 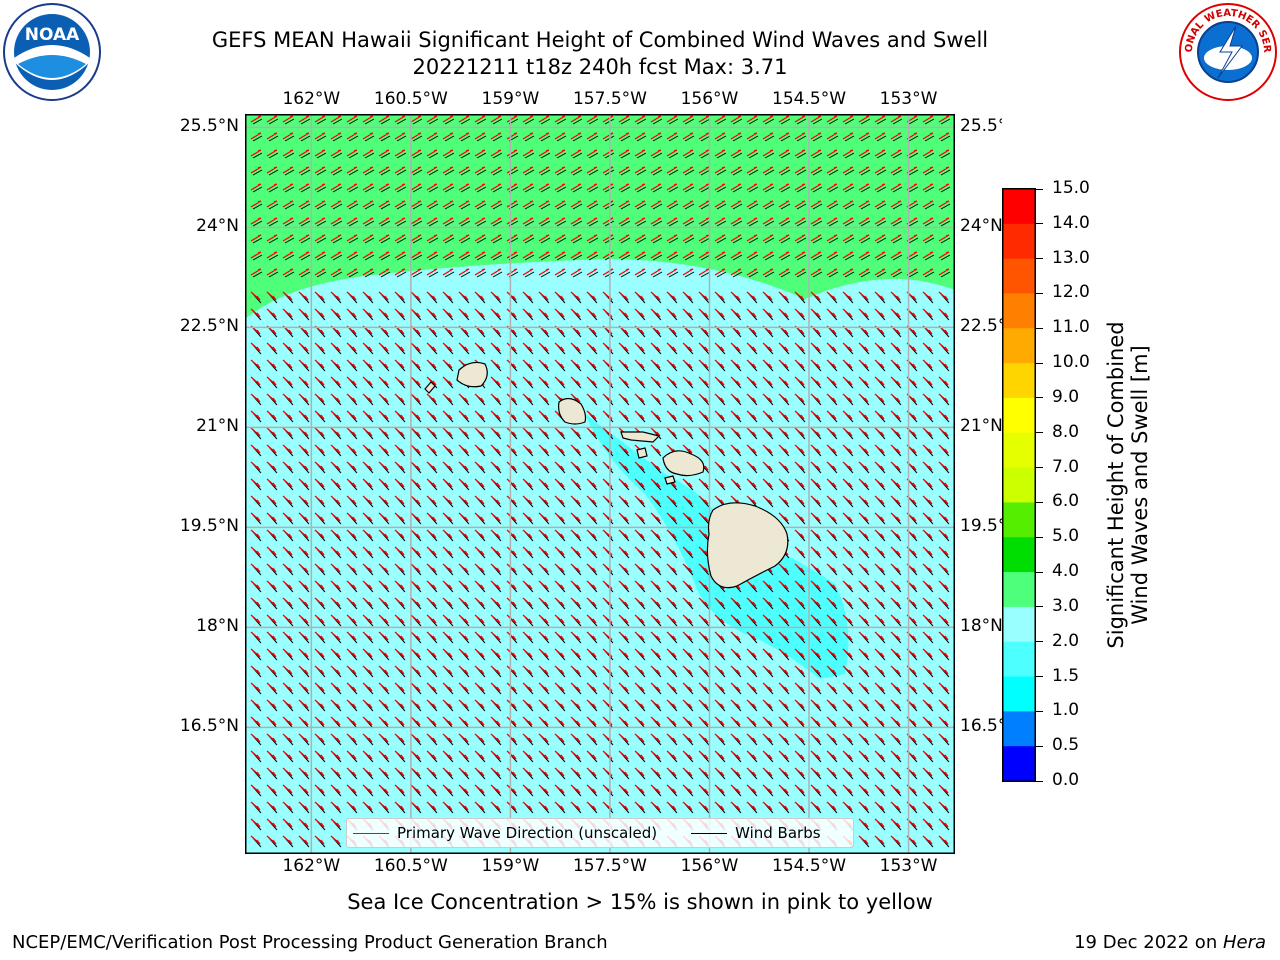 What do you see at coordinates (1148, 942) in the screenshot?
I see `date-prefix: 19 Dec 2022 on` at bounding box center [1148, 942].